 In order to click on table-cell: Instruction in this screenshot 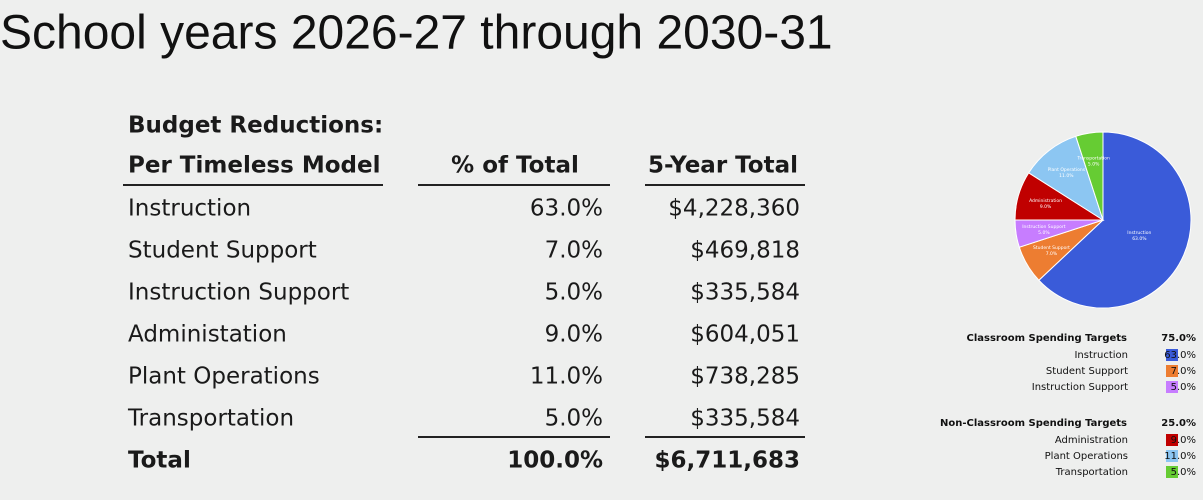, I will do `click(189, 209)`.